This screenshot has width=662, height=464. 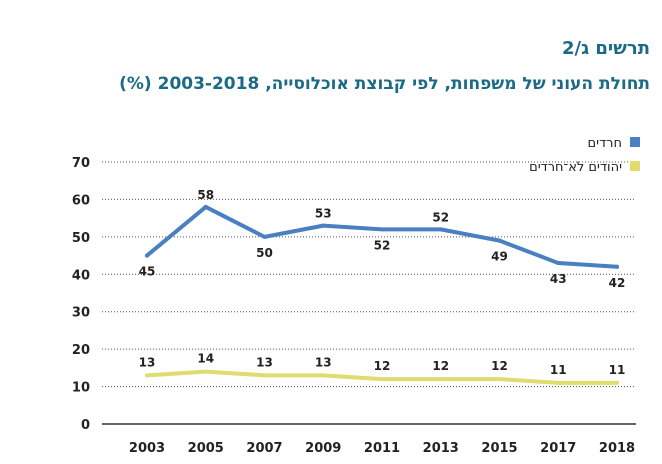 What do you see at coordinates (558, 279) in the screenshot?
I see `data-label: 43` at bounding box center [558, 279].